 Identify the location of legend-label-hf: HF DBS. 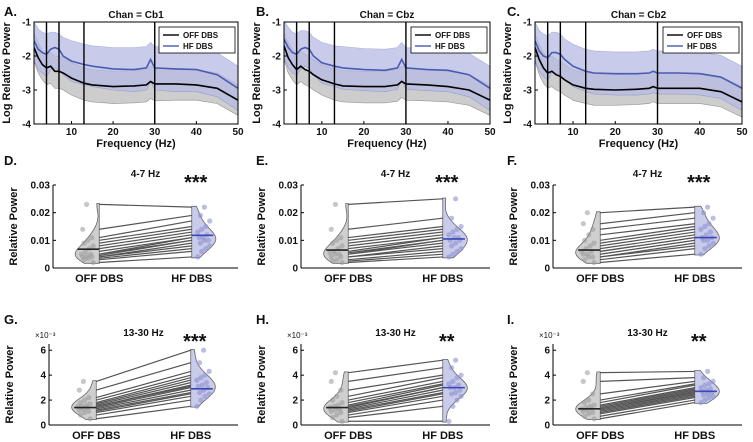
(702, 46).